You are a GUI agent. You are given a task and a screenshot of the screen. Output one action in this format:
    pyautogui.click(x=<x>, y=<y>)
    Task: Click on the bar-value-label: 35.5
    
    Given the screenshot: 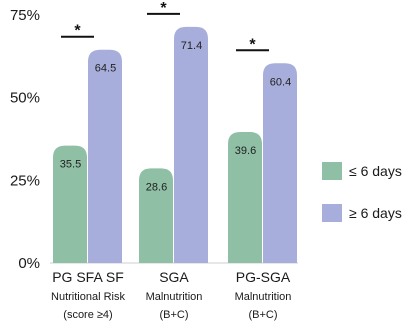 What is the action you would take?
    pyautogui.click(x=70, y=165)
    